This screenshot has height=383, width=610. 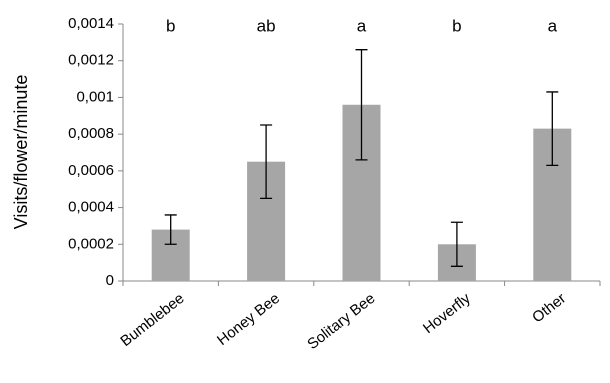 I want to click on y-tick-label: 0,0014, so click(x=91, y=23).